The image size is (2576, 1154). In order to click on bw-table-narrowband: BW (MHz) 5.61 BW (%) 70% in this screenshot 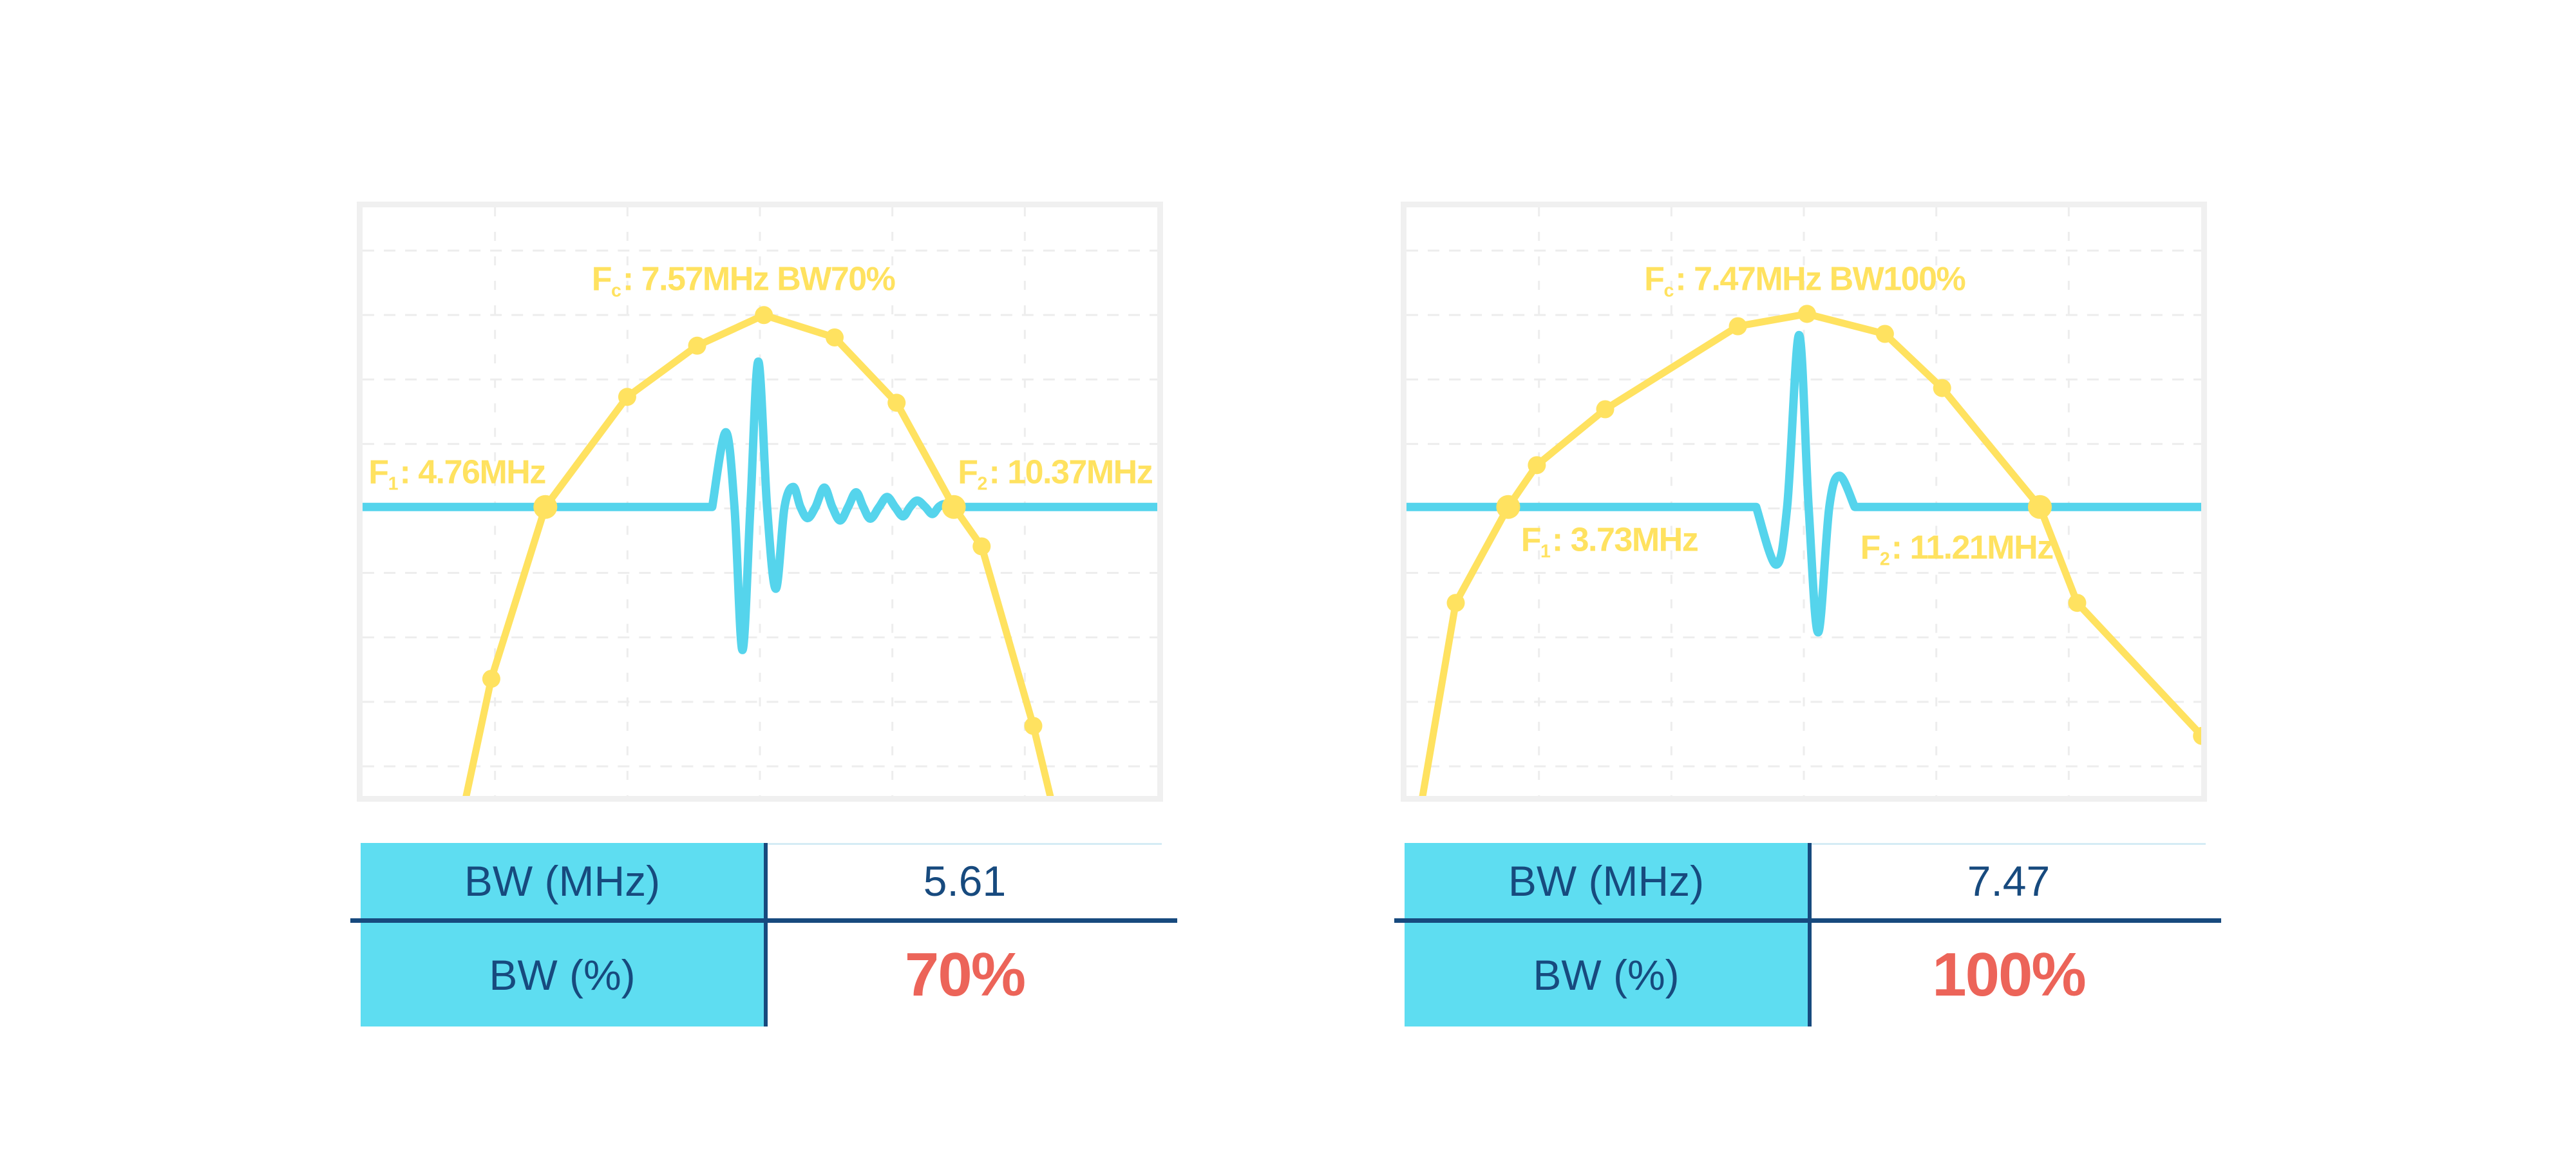, I will do `click(763, 935)`.